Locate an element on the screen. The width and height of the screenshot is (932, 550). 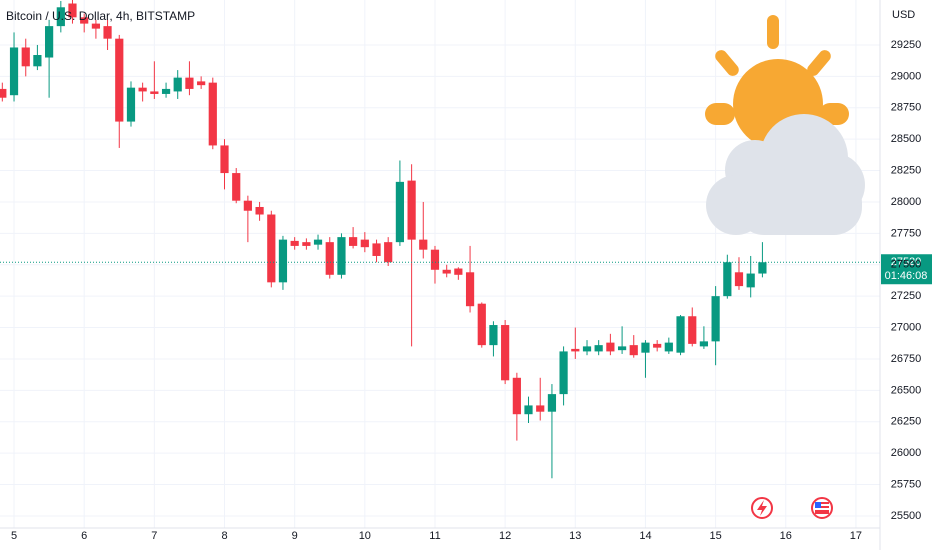
y-tick-label: 27500 is located at coordinates (906, 265).